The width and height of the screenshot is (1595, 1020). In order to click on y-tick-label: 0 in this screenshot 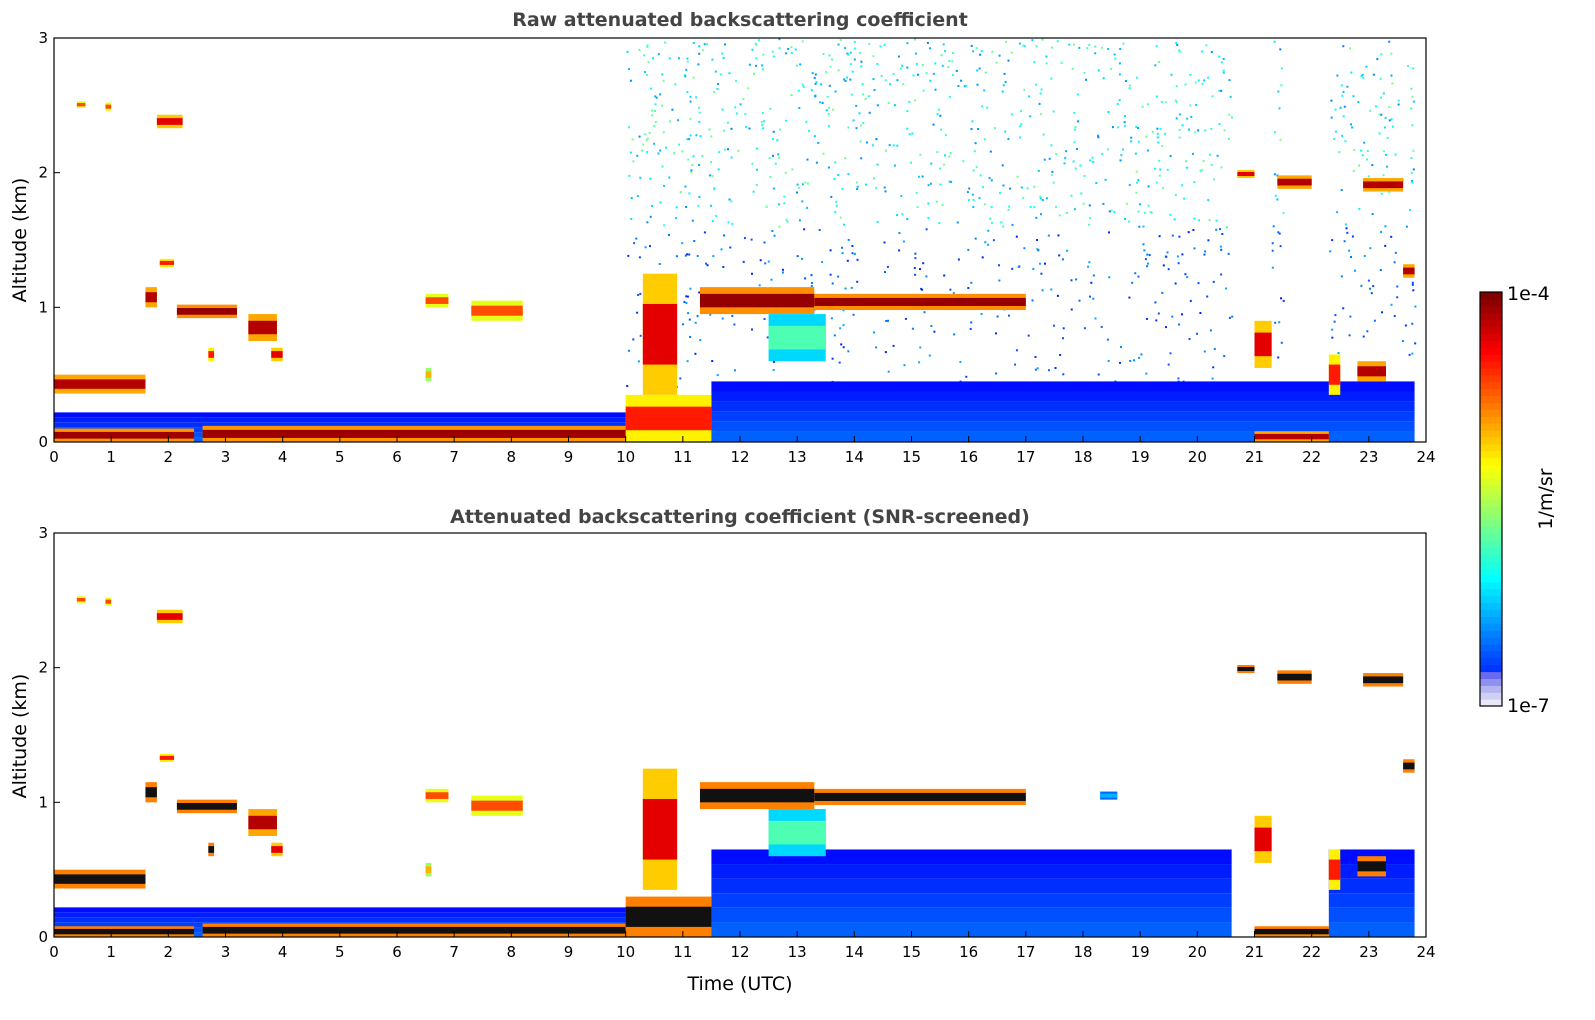, I will do `click(43, 442)`.